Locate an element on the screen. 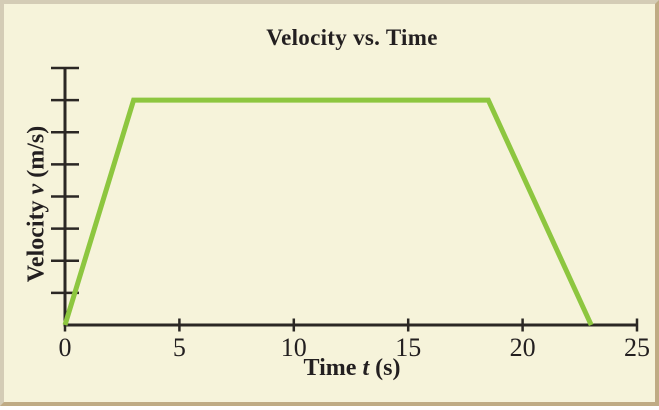 The height and width of the screenshot is (410, 659). y-axis-unit: (m/s) is located at coordinates (36, 154).